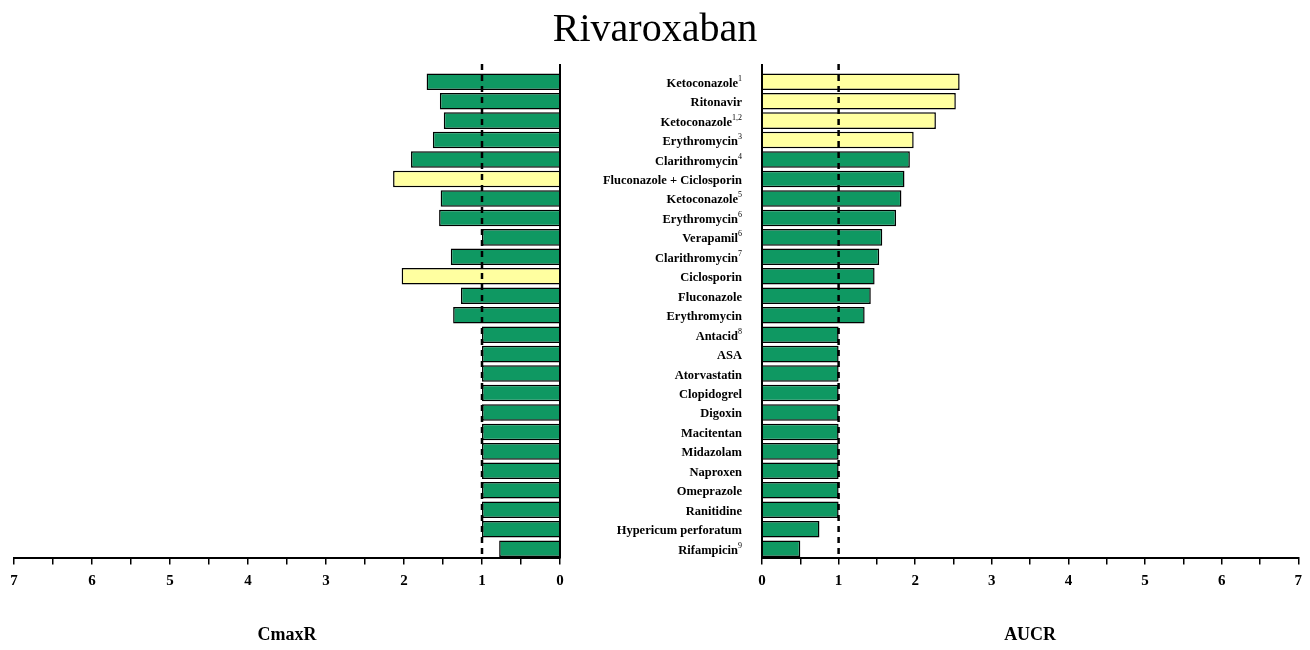 The width and height of the screenshot is (1310, 650). What do you see at coordinates (708, 374) in the screenshot?
I see `y-tick-label: Atorvastatin` at bounding box center [708, 374].